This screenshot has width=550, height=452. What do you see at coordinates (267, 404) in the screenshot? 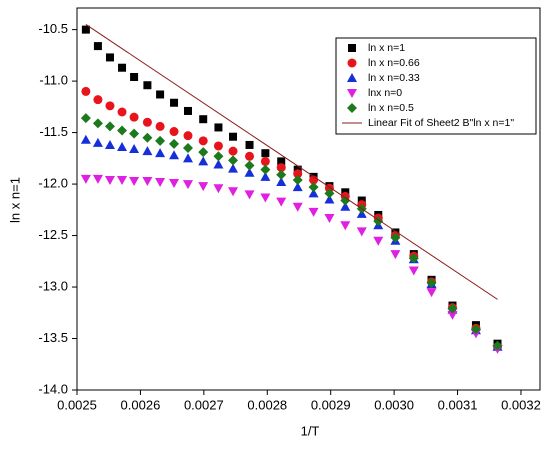
I see `x-tick-label: 0.0028` at bounding box center [267, 404].